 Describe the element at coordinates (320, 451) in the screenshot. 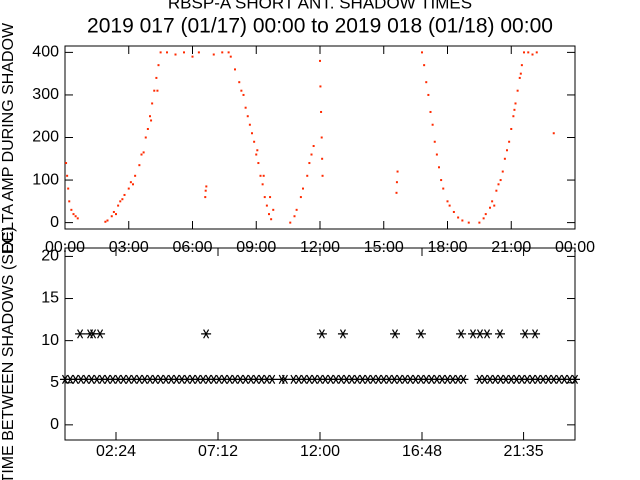

I see `x-tick-label: 12:00` at that location.